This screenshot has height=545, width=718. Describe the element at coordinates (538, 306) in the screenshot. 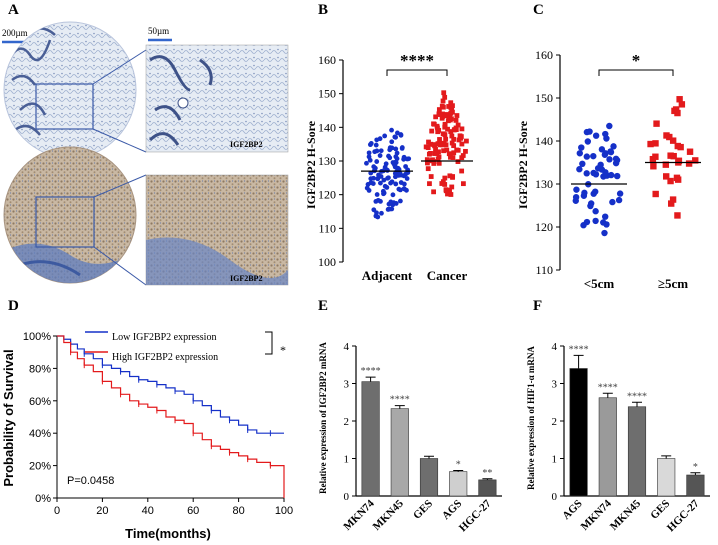

I see `panel-f-label: F` at that location.